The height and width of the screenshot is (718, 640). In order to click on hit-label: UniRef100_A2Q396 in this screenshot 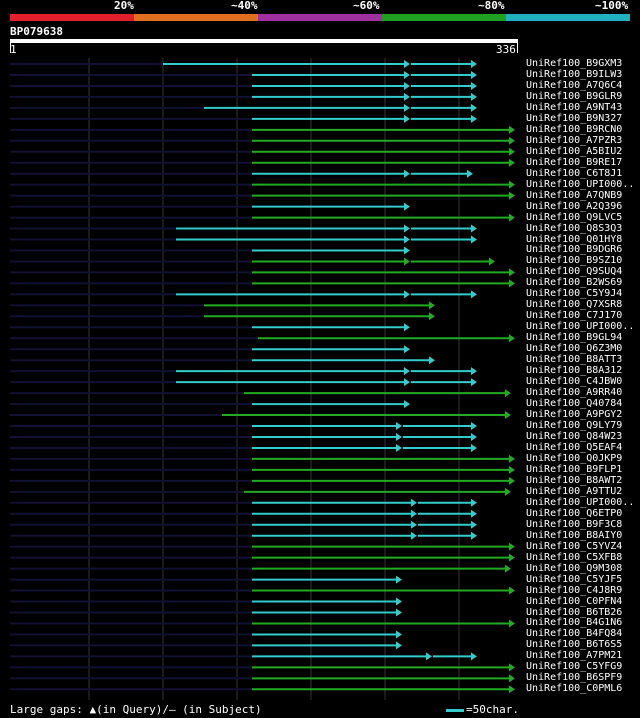, I will do `click(574, 206)`.